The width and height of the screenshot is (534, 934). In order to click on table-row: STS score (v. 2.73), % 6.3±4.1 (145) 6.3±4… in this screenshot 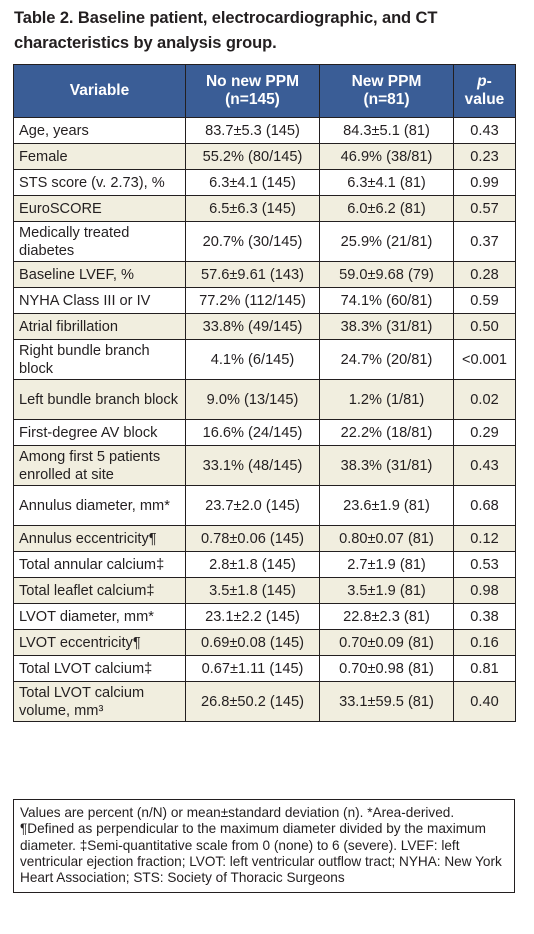, I will do `click(264, 182)`.